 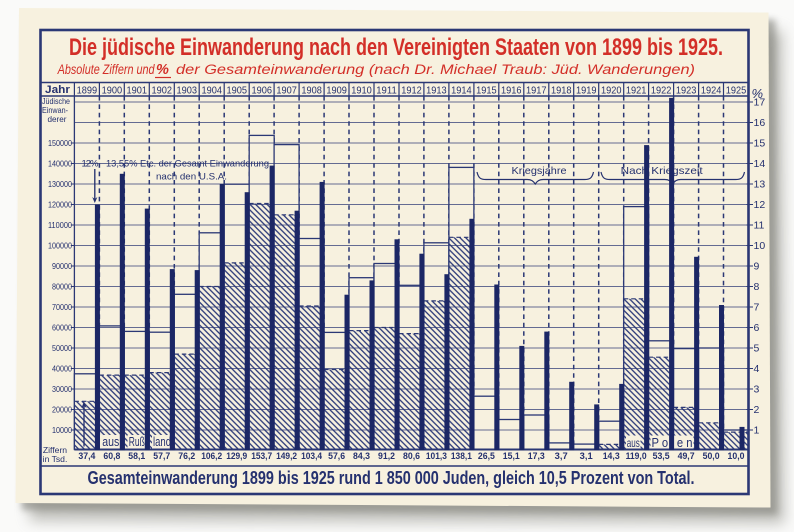 What do you see at coordinates (57, 119) in the screenshot?
I see `svg-text: derer` at bounding box center [57, 119].